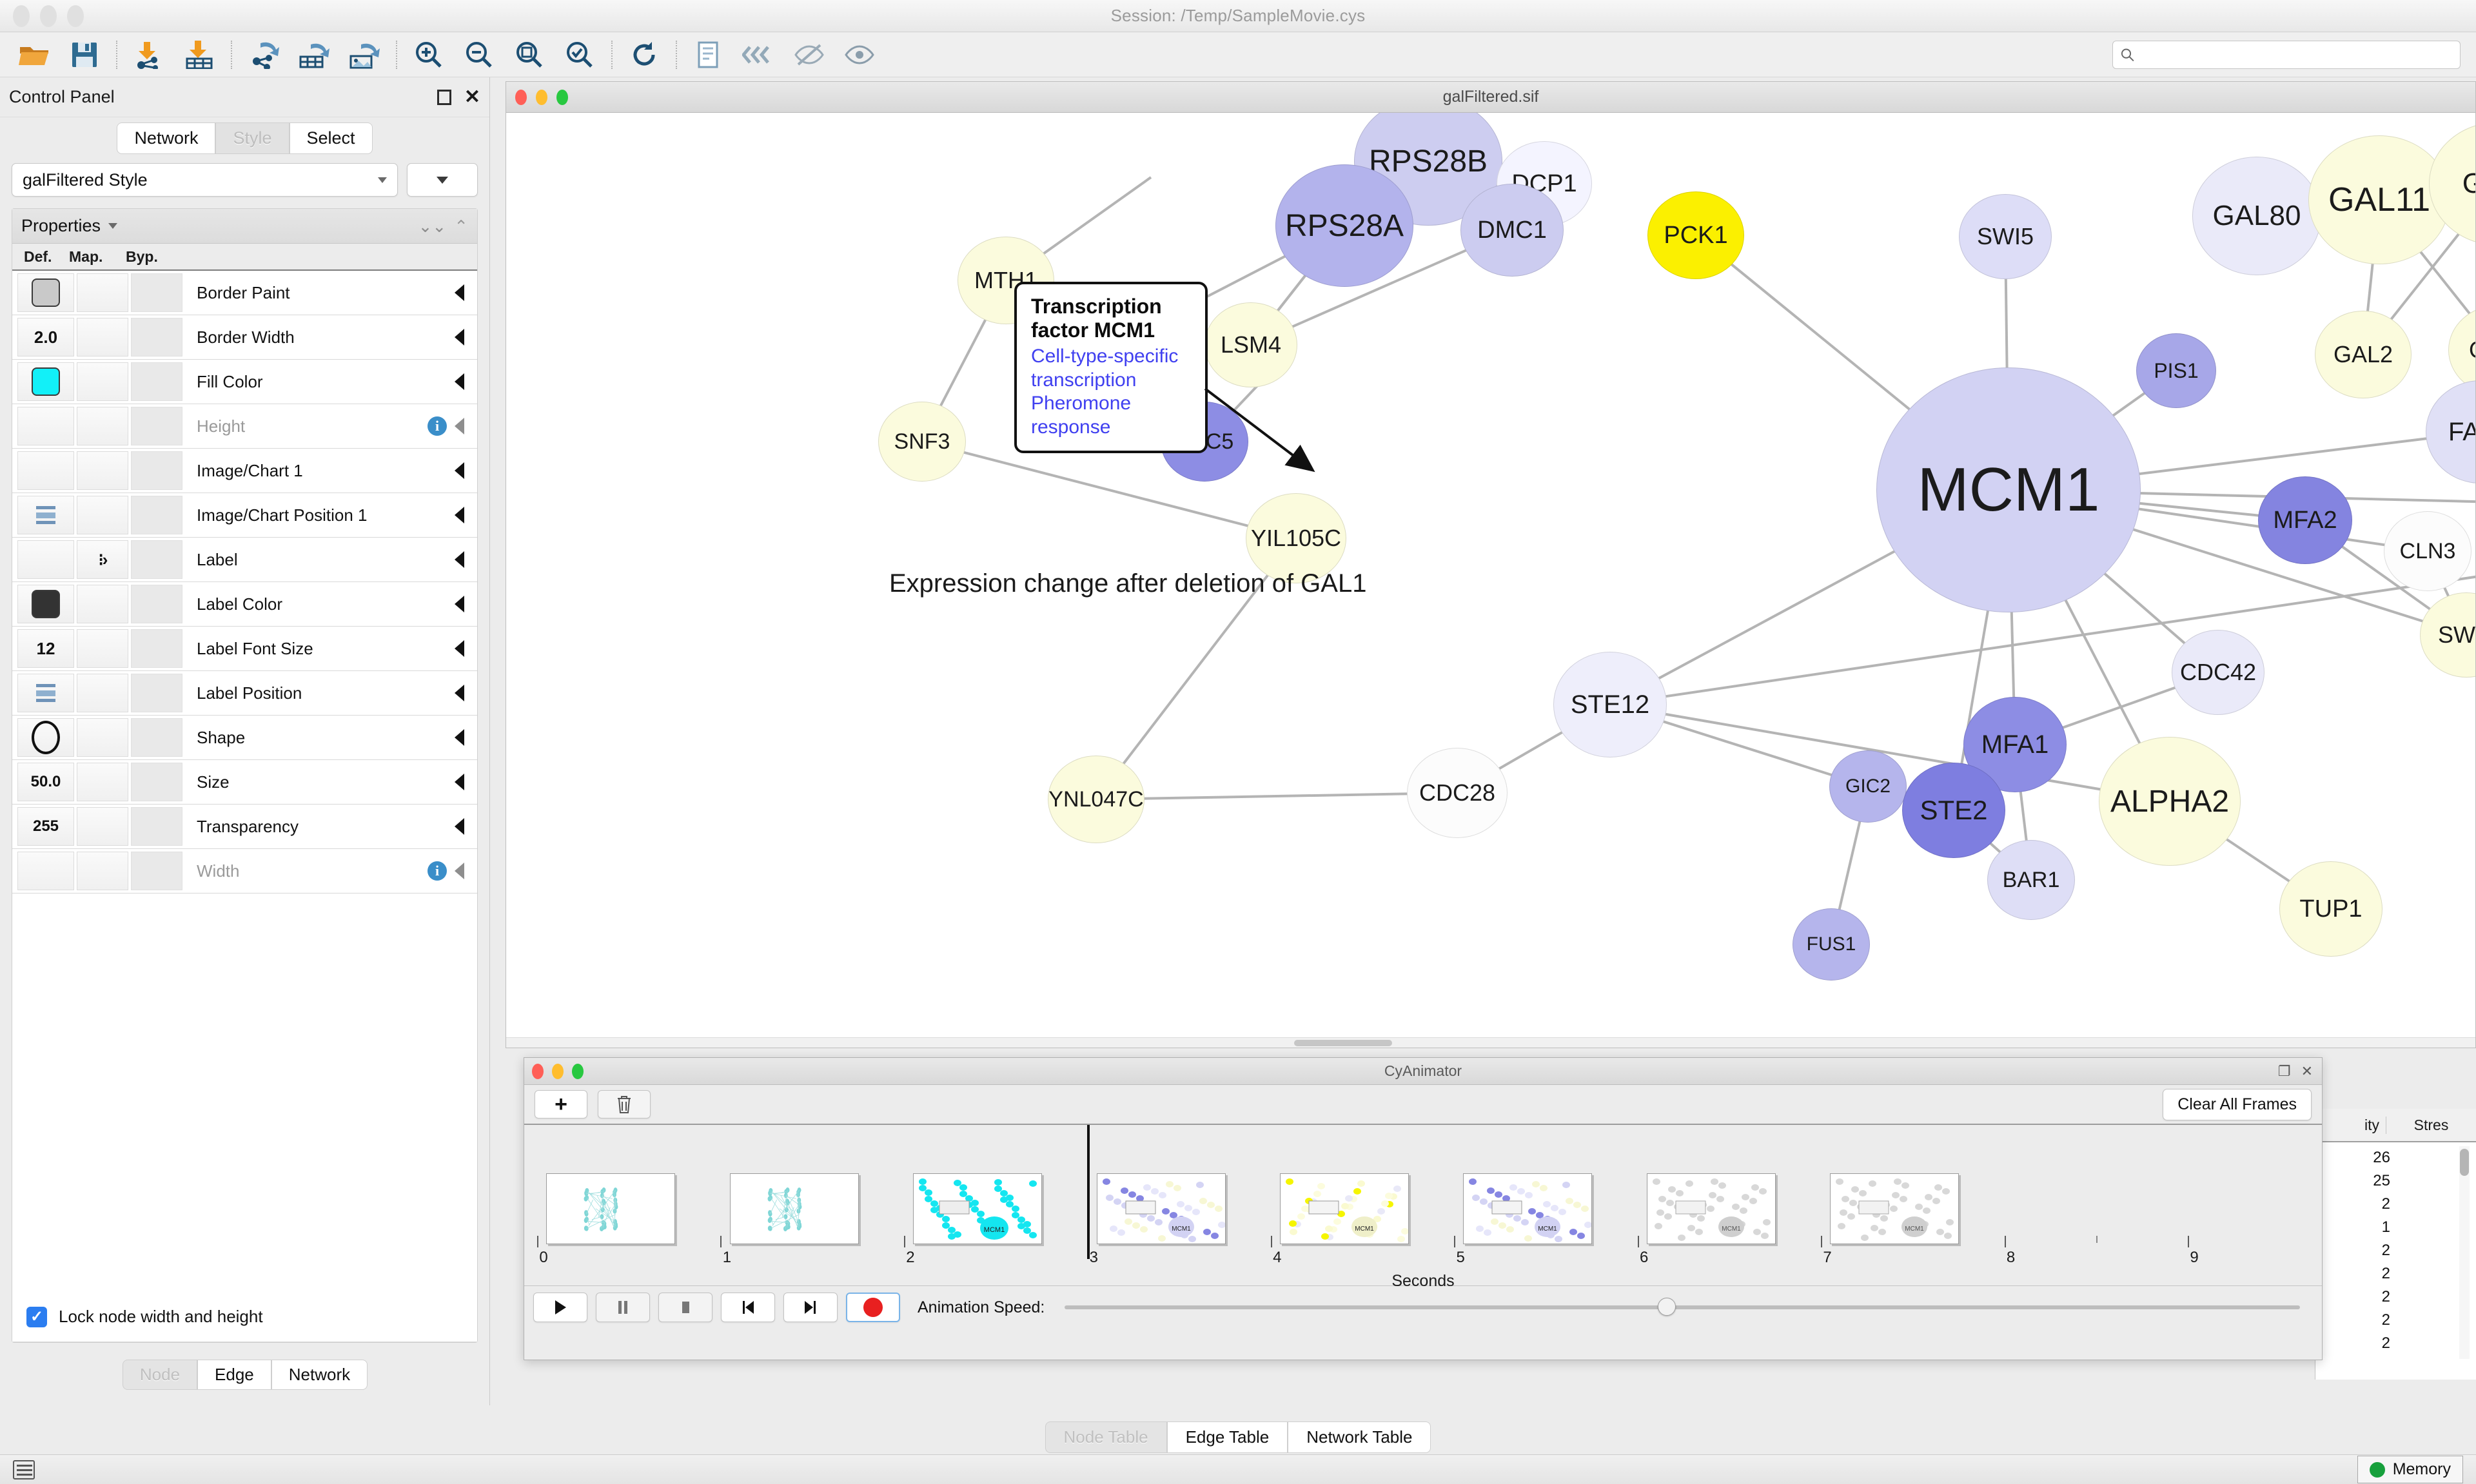 The width and height of the screenshot is (2476, 1484). What do you see at coordinates (264, 54) in the screenshot?
I see `export-network-icon` at bounding box center [264, 54].